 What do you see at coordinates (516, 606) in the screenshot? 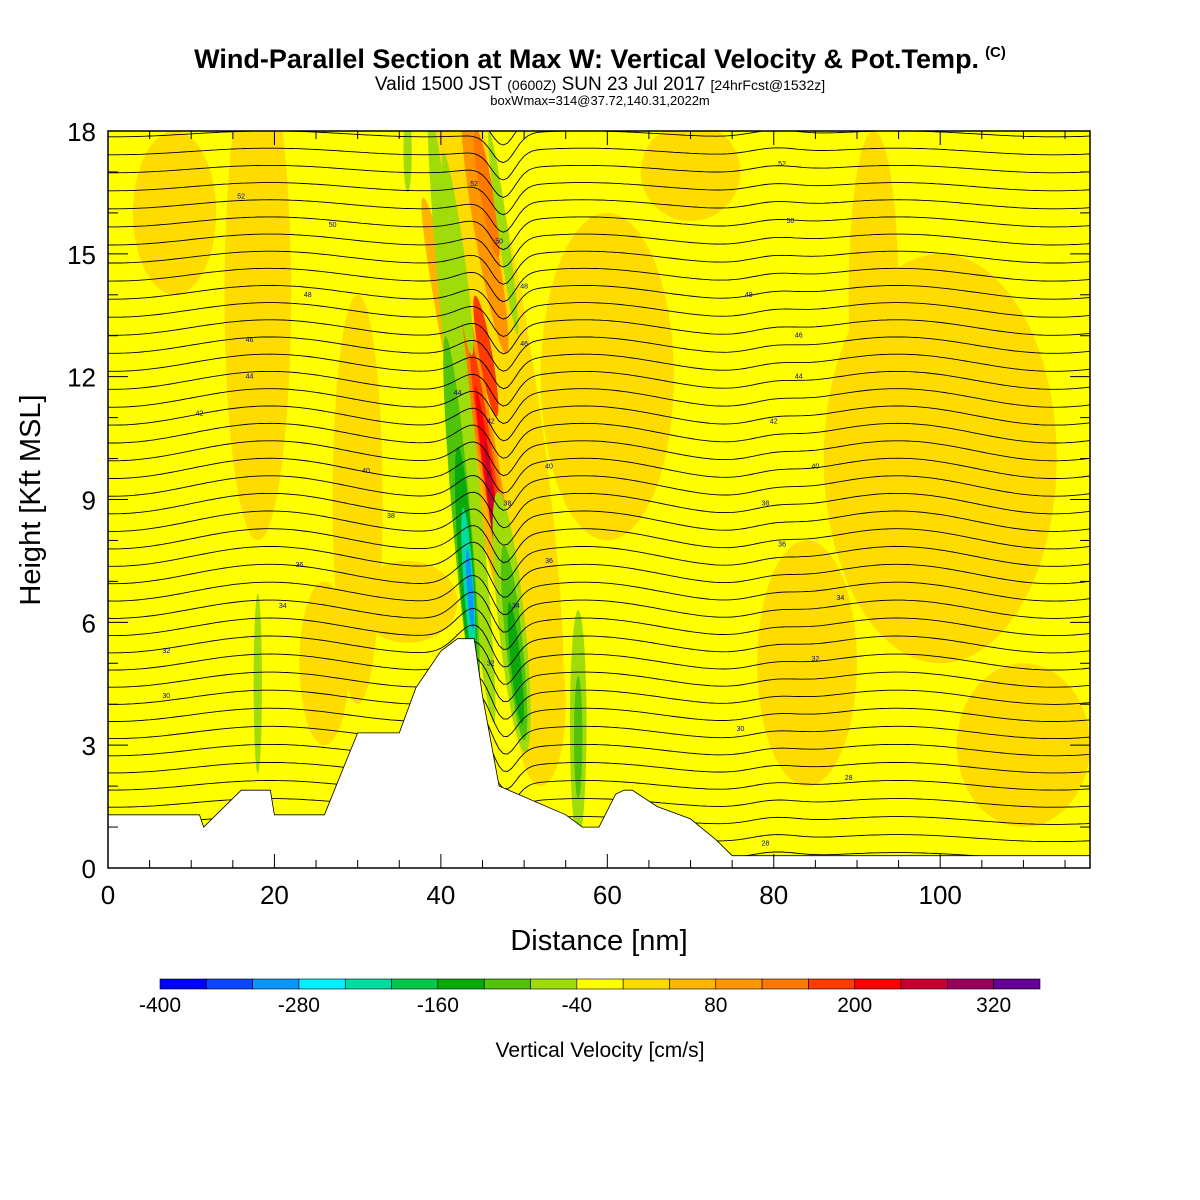
I see `theta-label: 34` at bounding box center [516, 606].